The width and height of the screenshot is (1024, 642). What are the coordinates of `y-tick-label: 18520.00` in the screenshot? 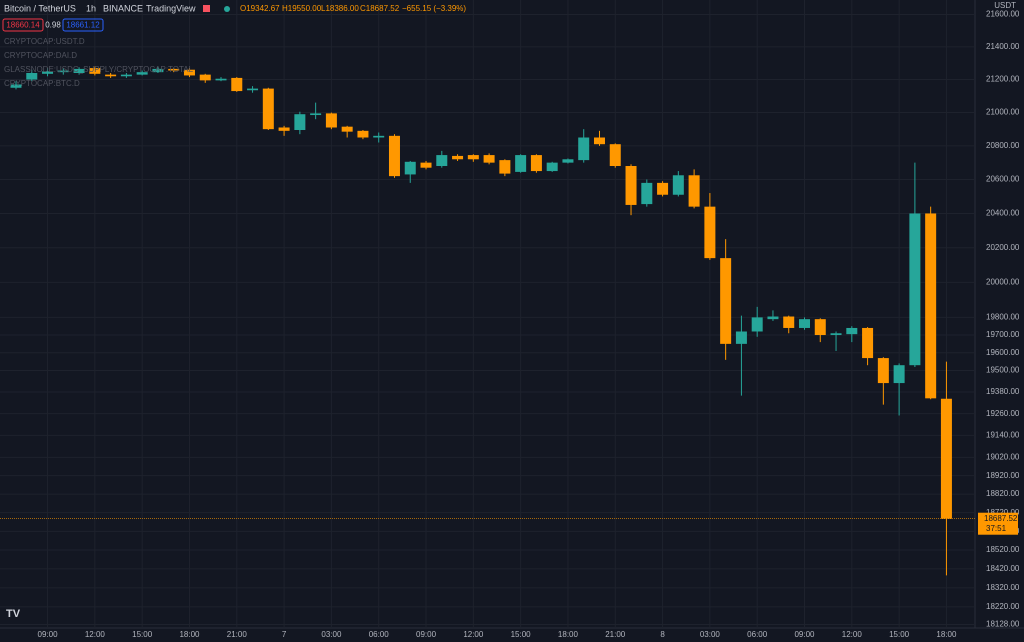 It's located at (1003, 549).